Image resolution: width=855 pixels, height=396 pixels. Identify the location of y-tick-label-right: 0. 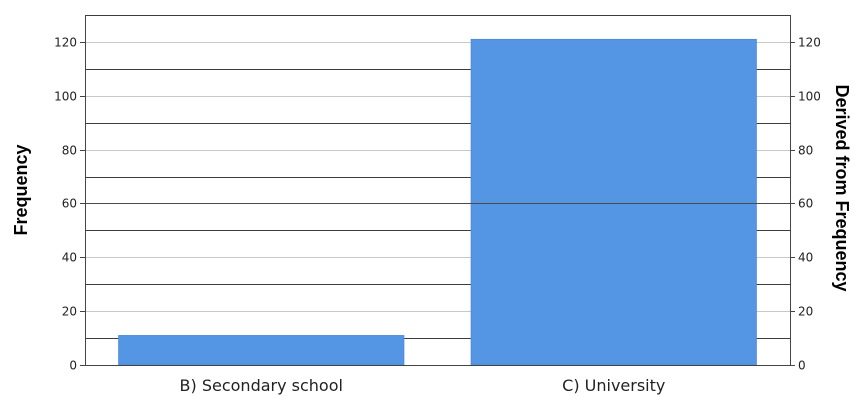
(802, 366).